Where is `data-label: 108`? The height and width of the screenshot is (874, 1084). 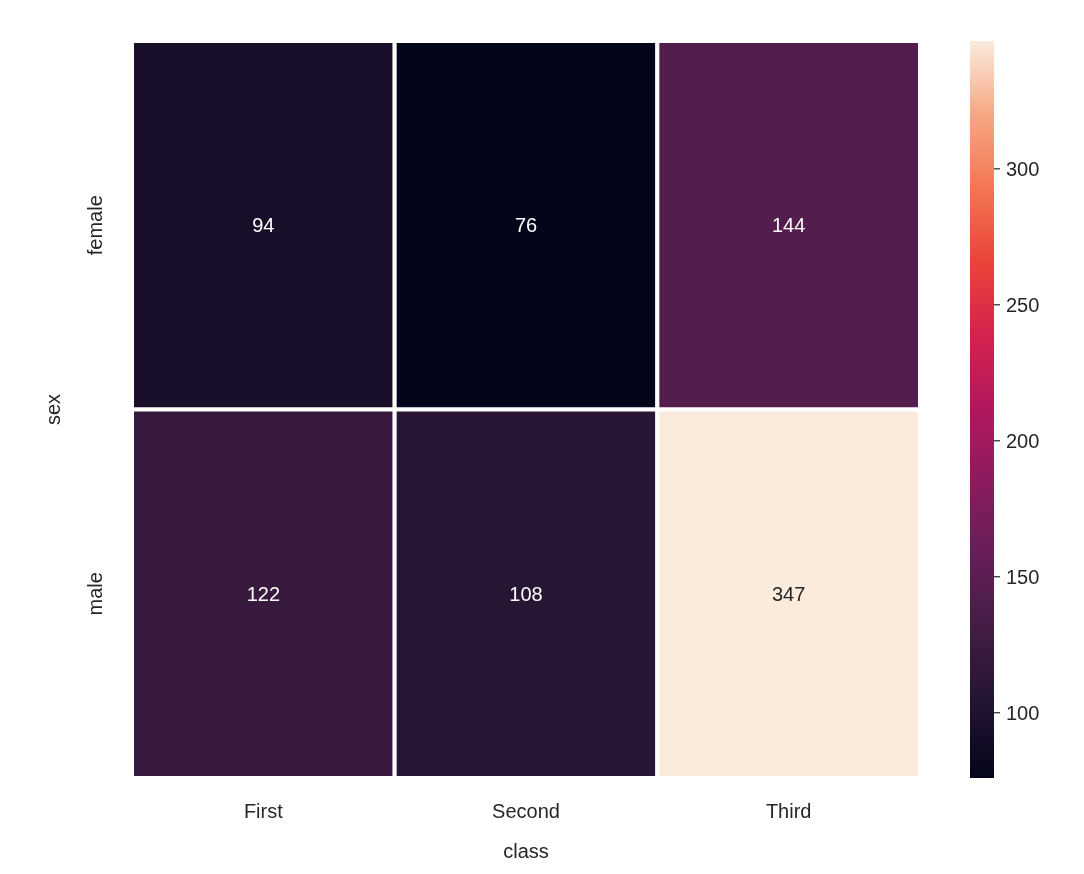 data-label: 108 is located at coordinates (526, 593).